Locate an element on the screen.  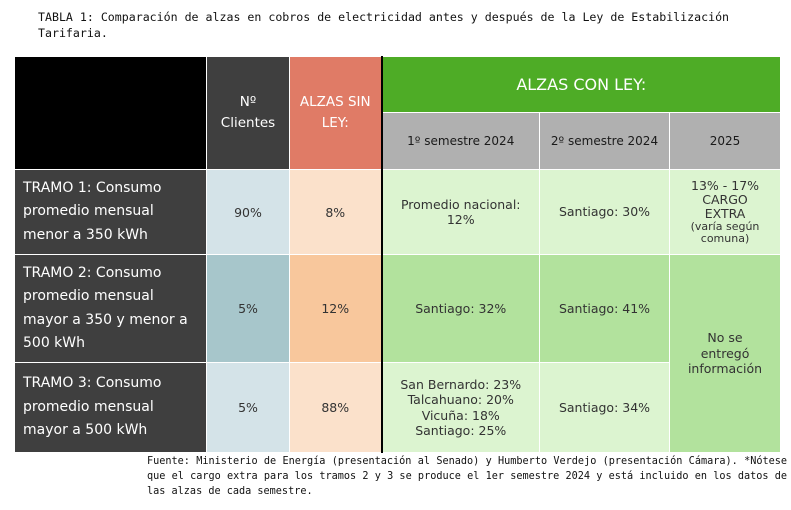
y2025-note: comuna) is located at coordinates (725, 238).